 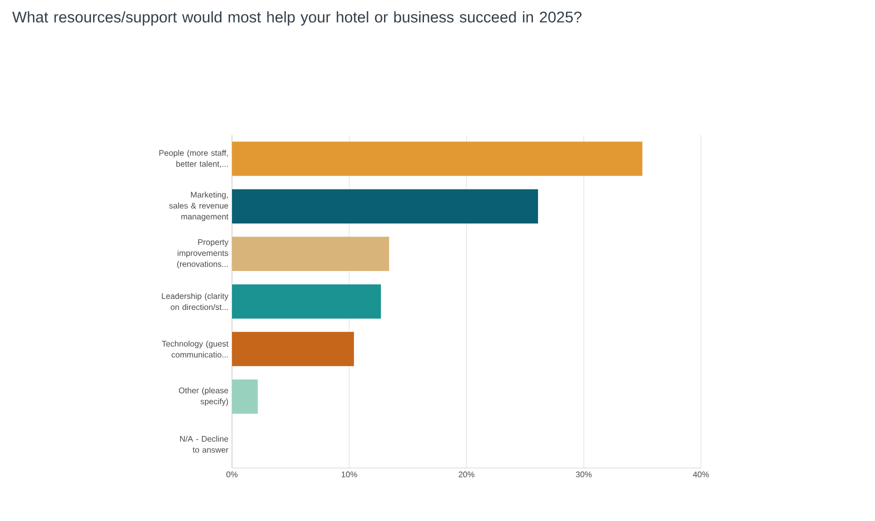 I want to click on x-tick-label: 0%, so click(x=232, y=475).